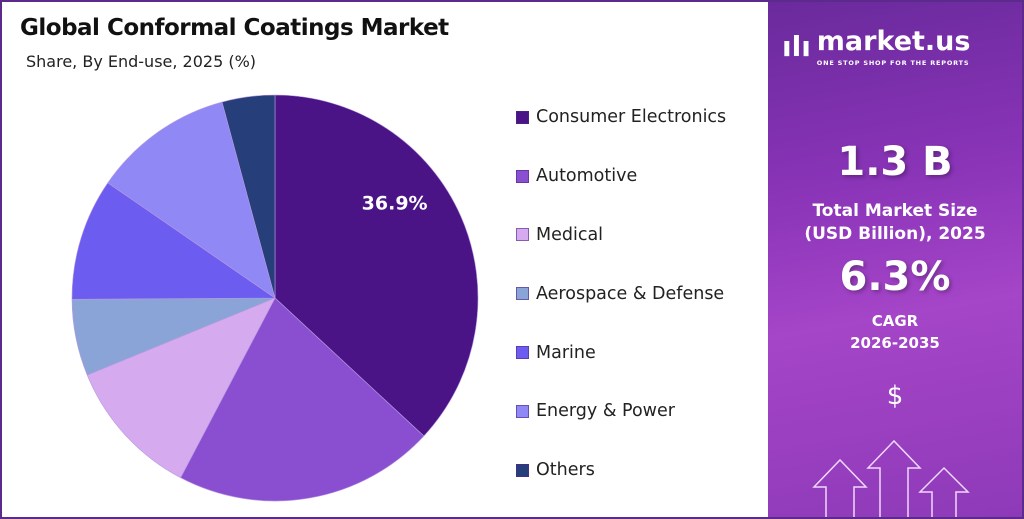 Image resolution: width=1024 pixels, height=519 pixels. Describe the element at coordinates (630, 293) in the screenshot. I see `legend-label: Aerospace & Defense` at that location.